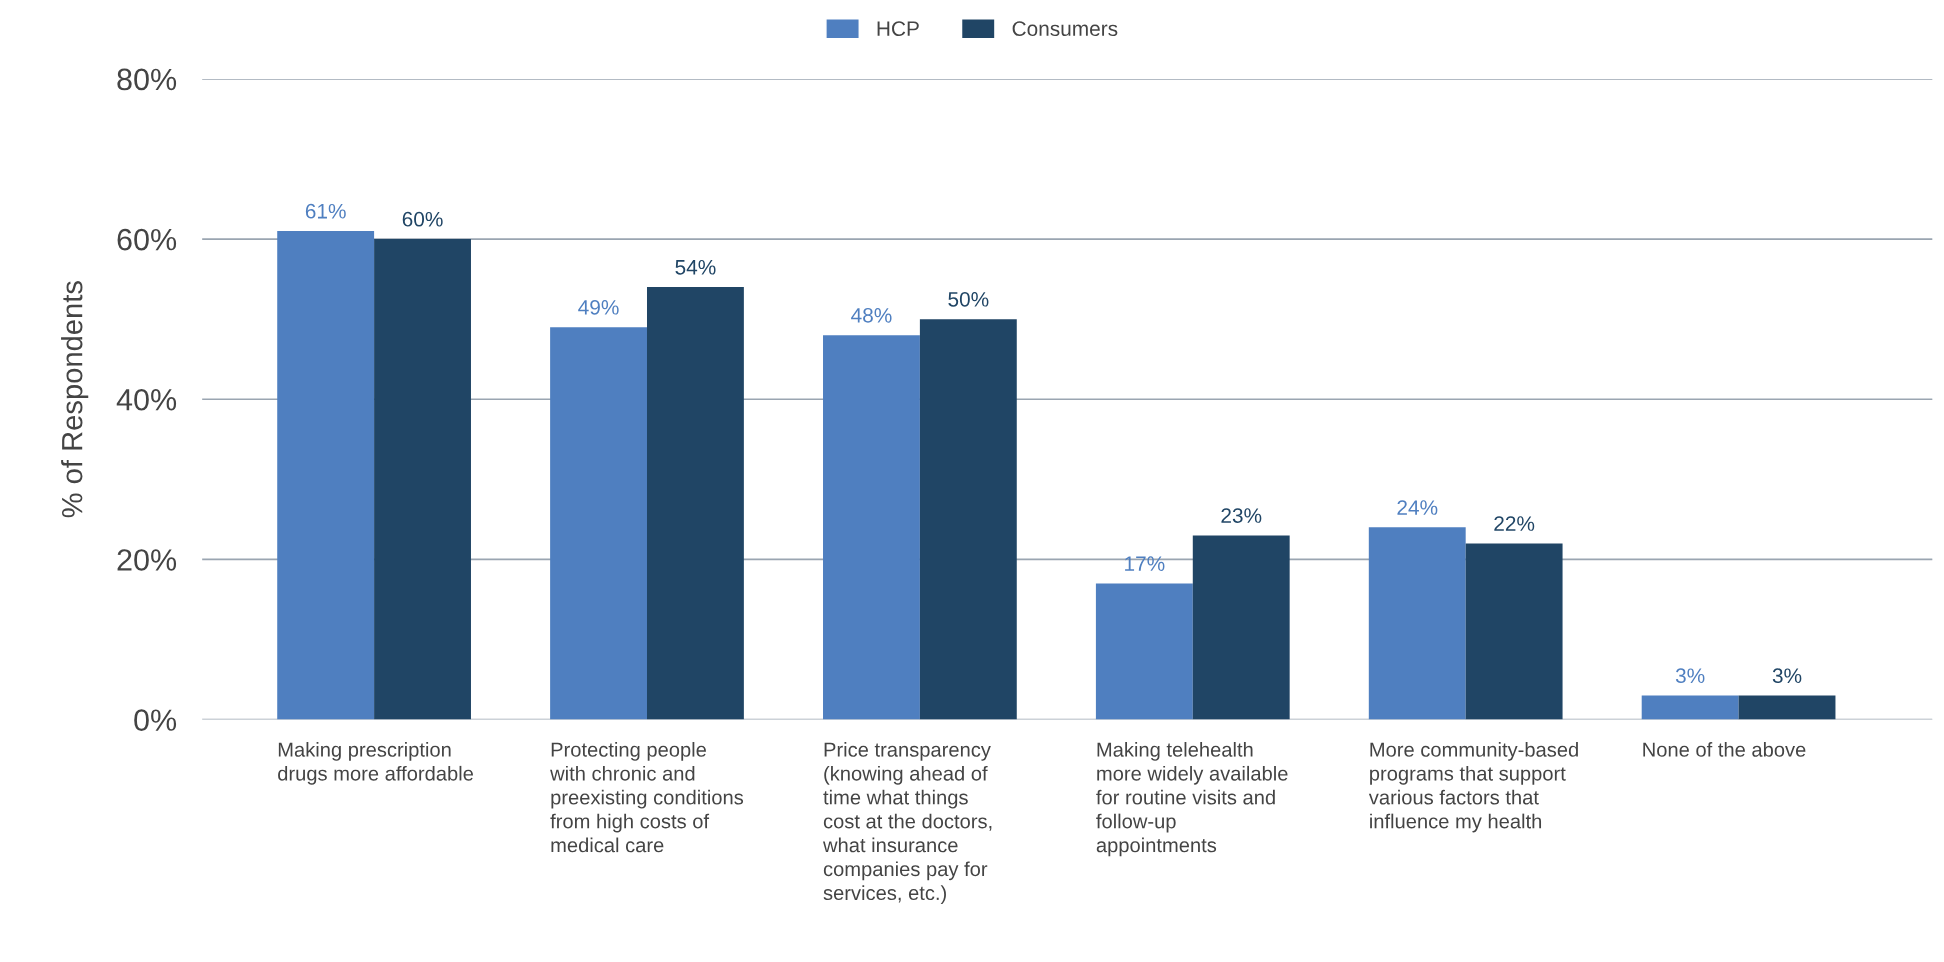  I want to click on x-tick-label: Protecting people with chronic and preexisting conditions from high costs of medical care, so click(647, 797).